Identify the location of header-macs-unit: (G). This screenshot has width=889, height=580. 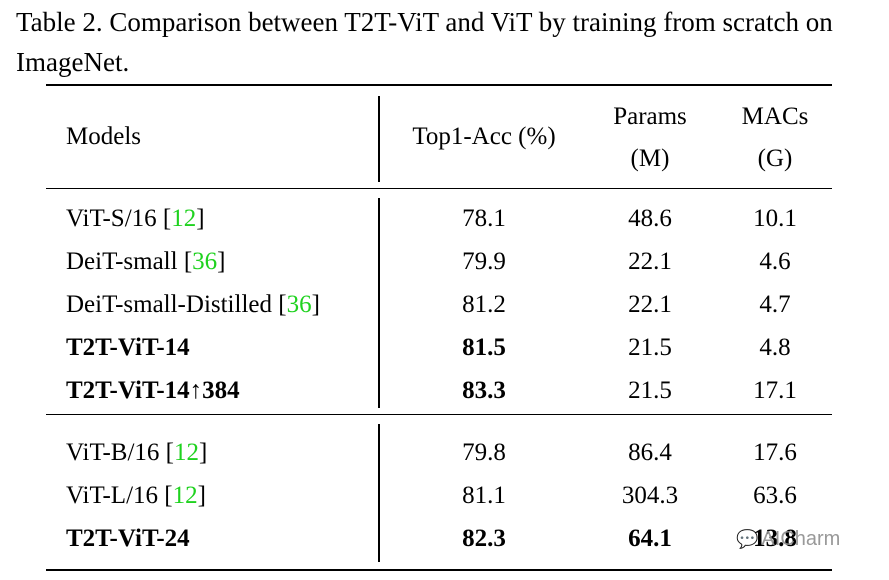
(775, 158).